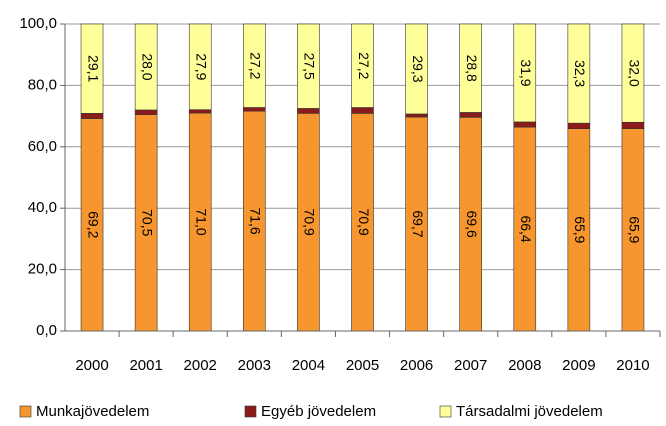 This screenshot has width=666, height=426. Describe the element at coordinates (202, 221) in the screenshot. I see `data-label: 71,0` at that location.